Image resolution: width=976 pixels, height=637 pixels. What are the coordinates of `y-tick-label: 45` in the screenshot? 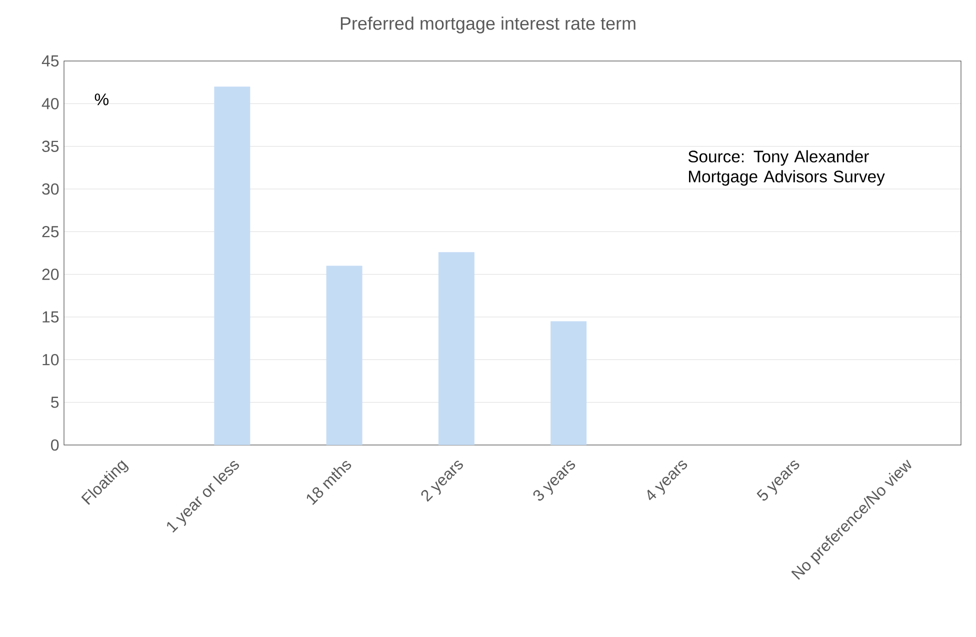 It's located at (50, 61).